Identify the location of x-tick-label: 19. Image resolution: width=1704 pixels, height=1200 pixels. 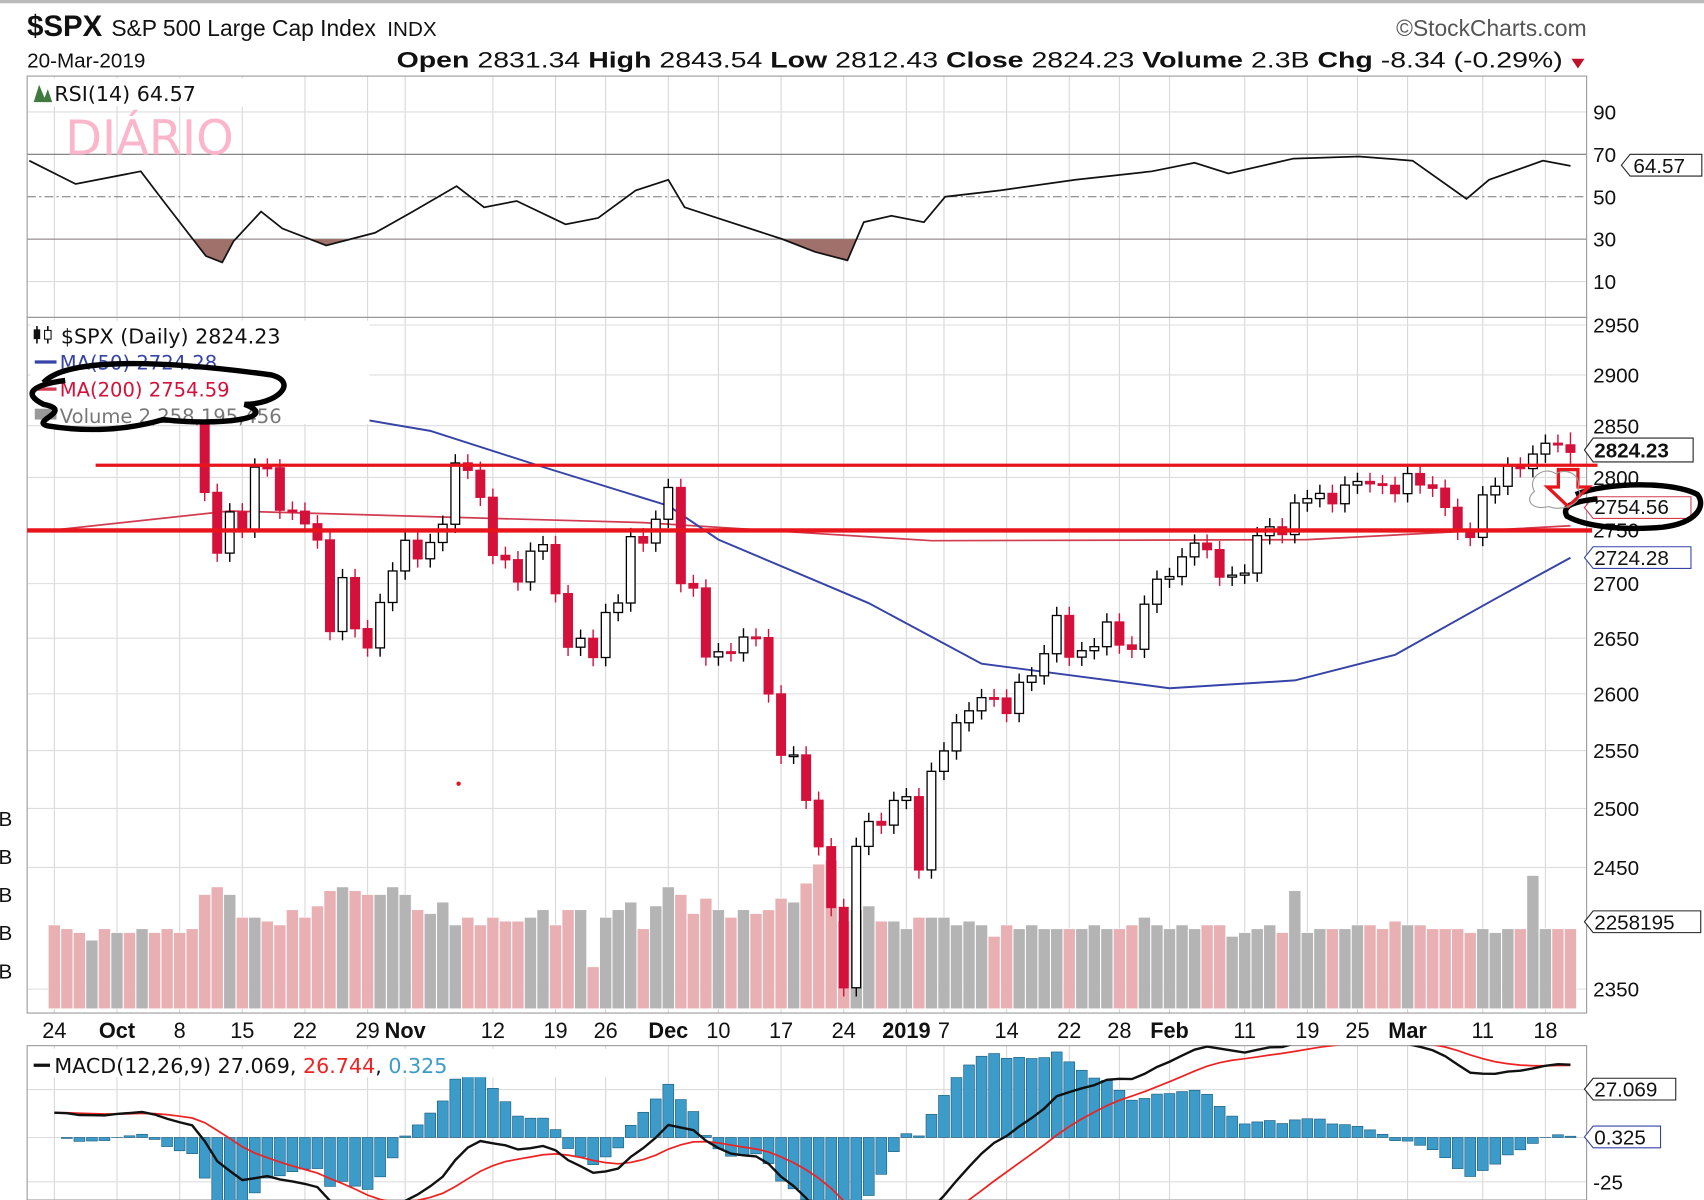
(1307, 1030).